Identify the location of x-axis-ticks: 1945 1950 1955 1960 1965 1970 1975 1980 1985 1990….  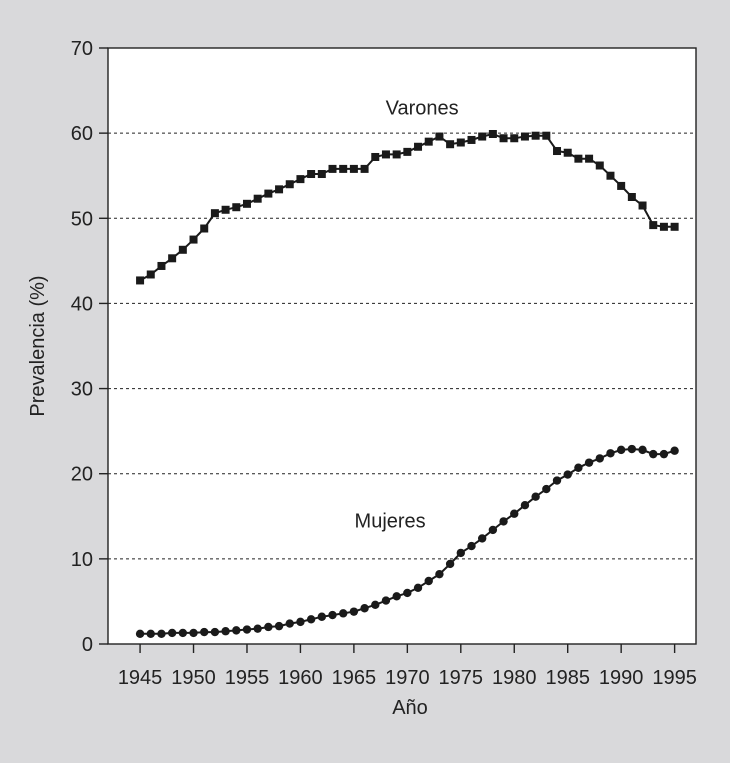
(407, 666).